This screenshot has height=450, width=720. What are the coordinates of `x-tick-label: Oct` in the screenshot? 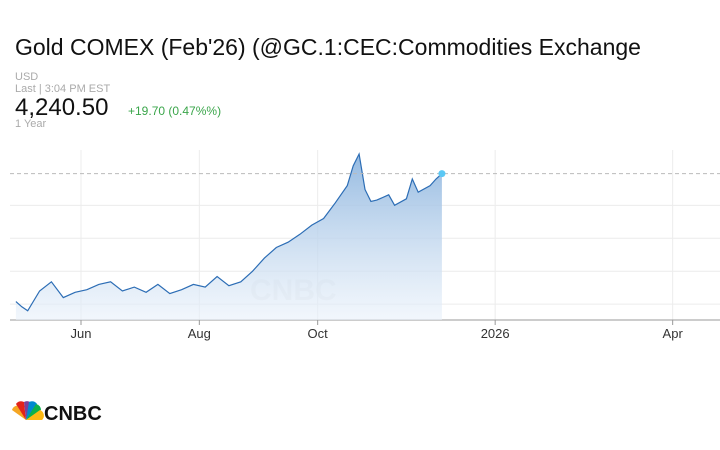 It's located at (318, 333).